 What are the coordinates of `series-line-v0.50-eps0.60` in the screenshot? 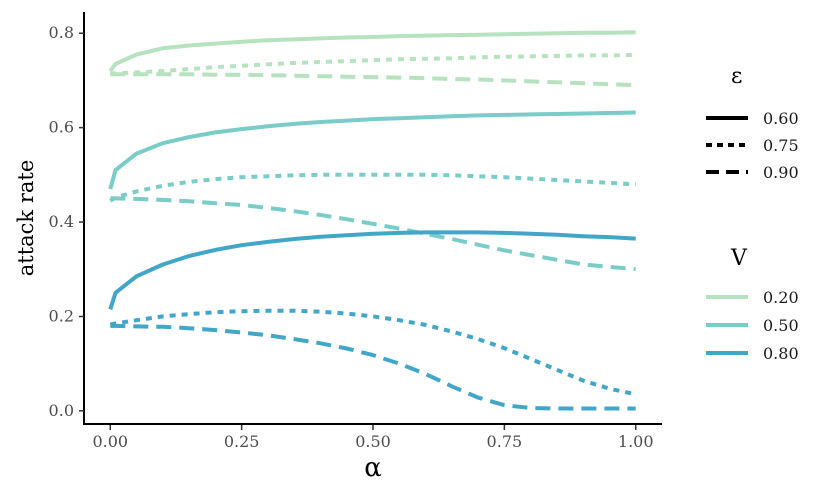 It's located at (372, 150).